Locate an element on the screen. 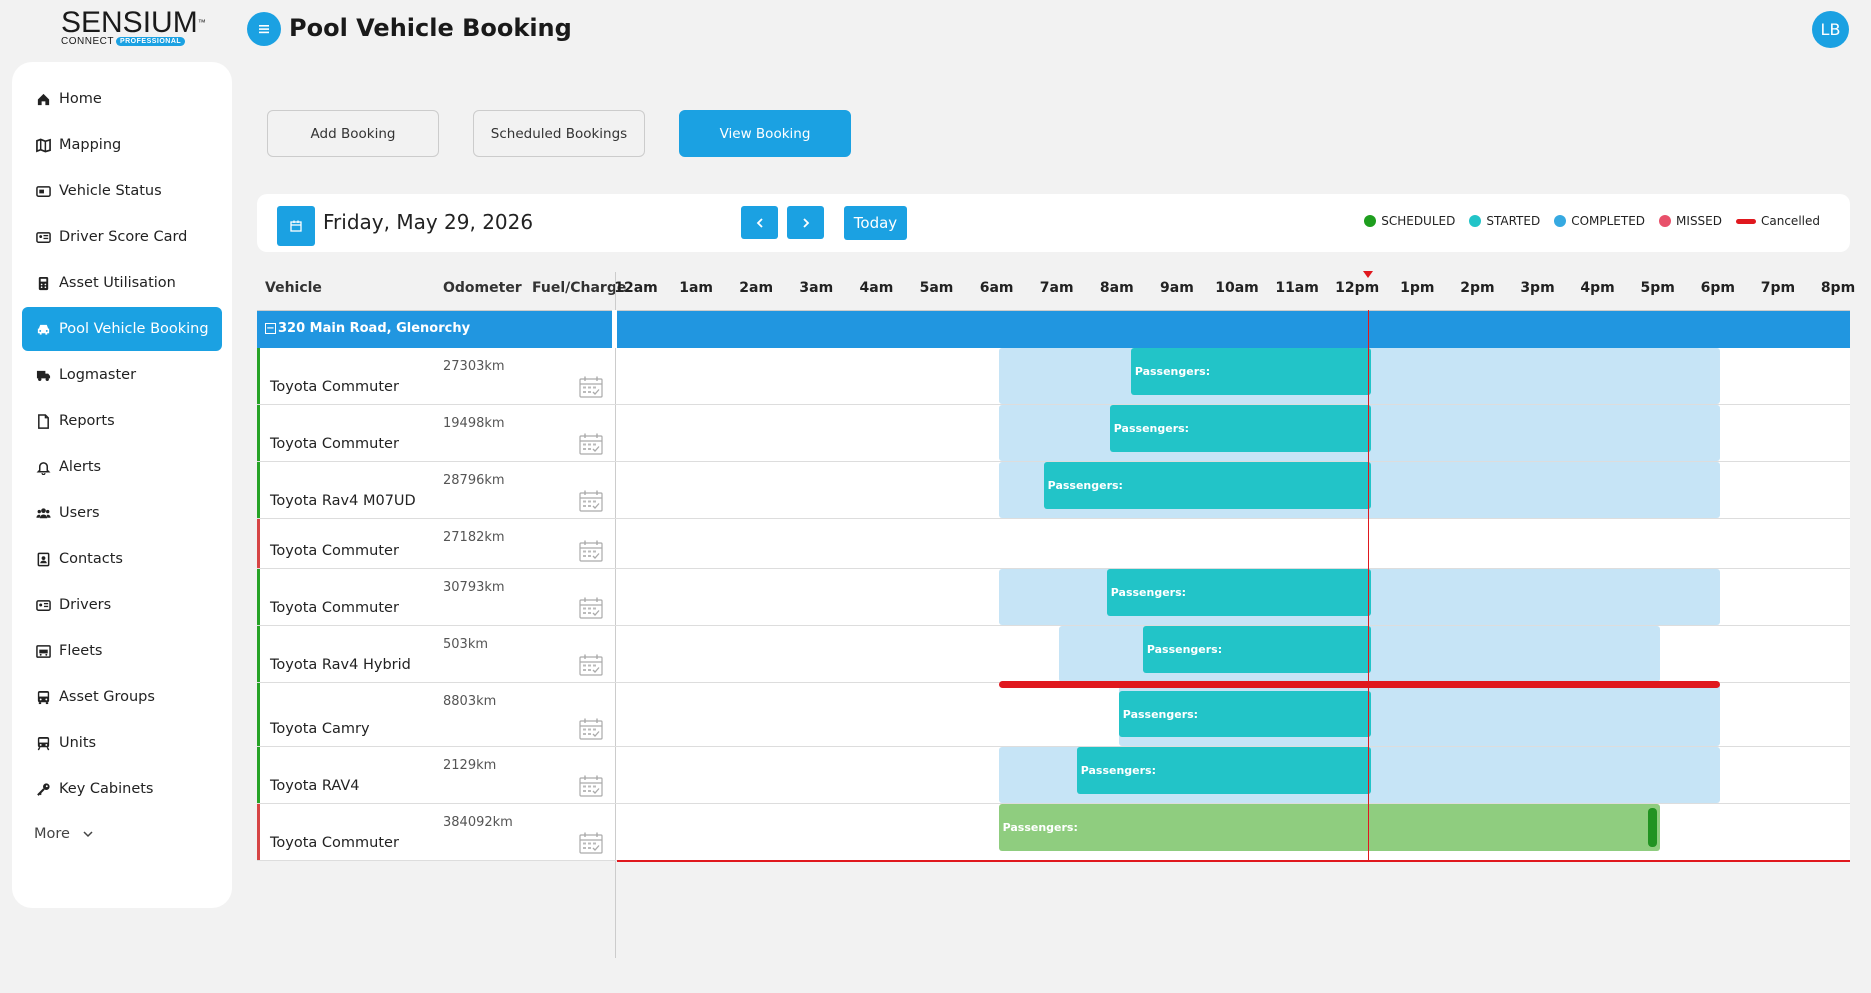 The image size is (1871, 993). menu-toggle-button is located at coordinates (264, 29).